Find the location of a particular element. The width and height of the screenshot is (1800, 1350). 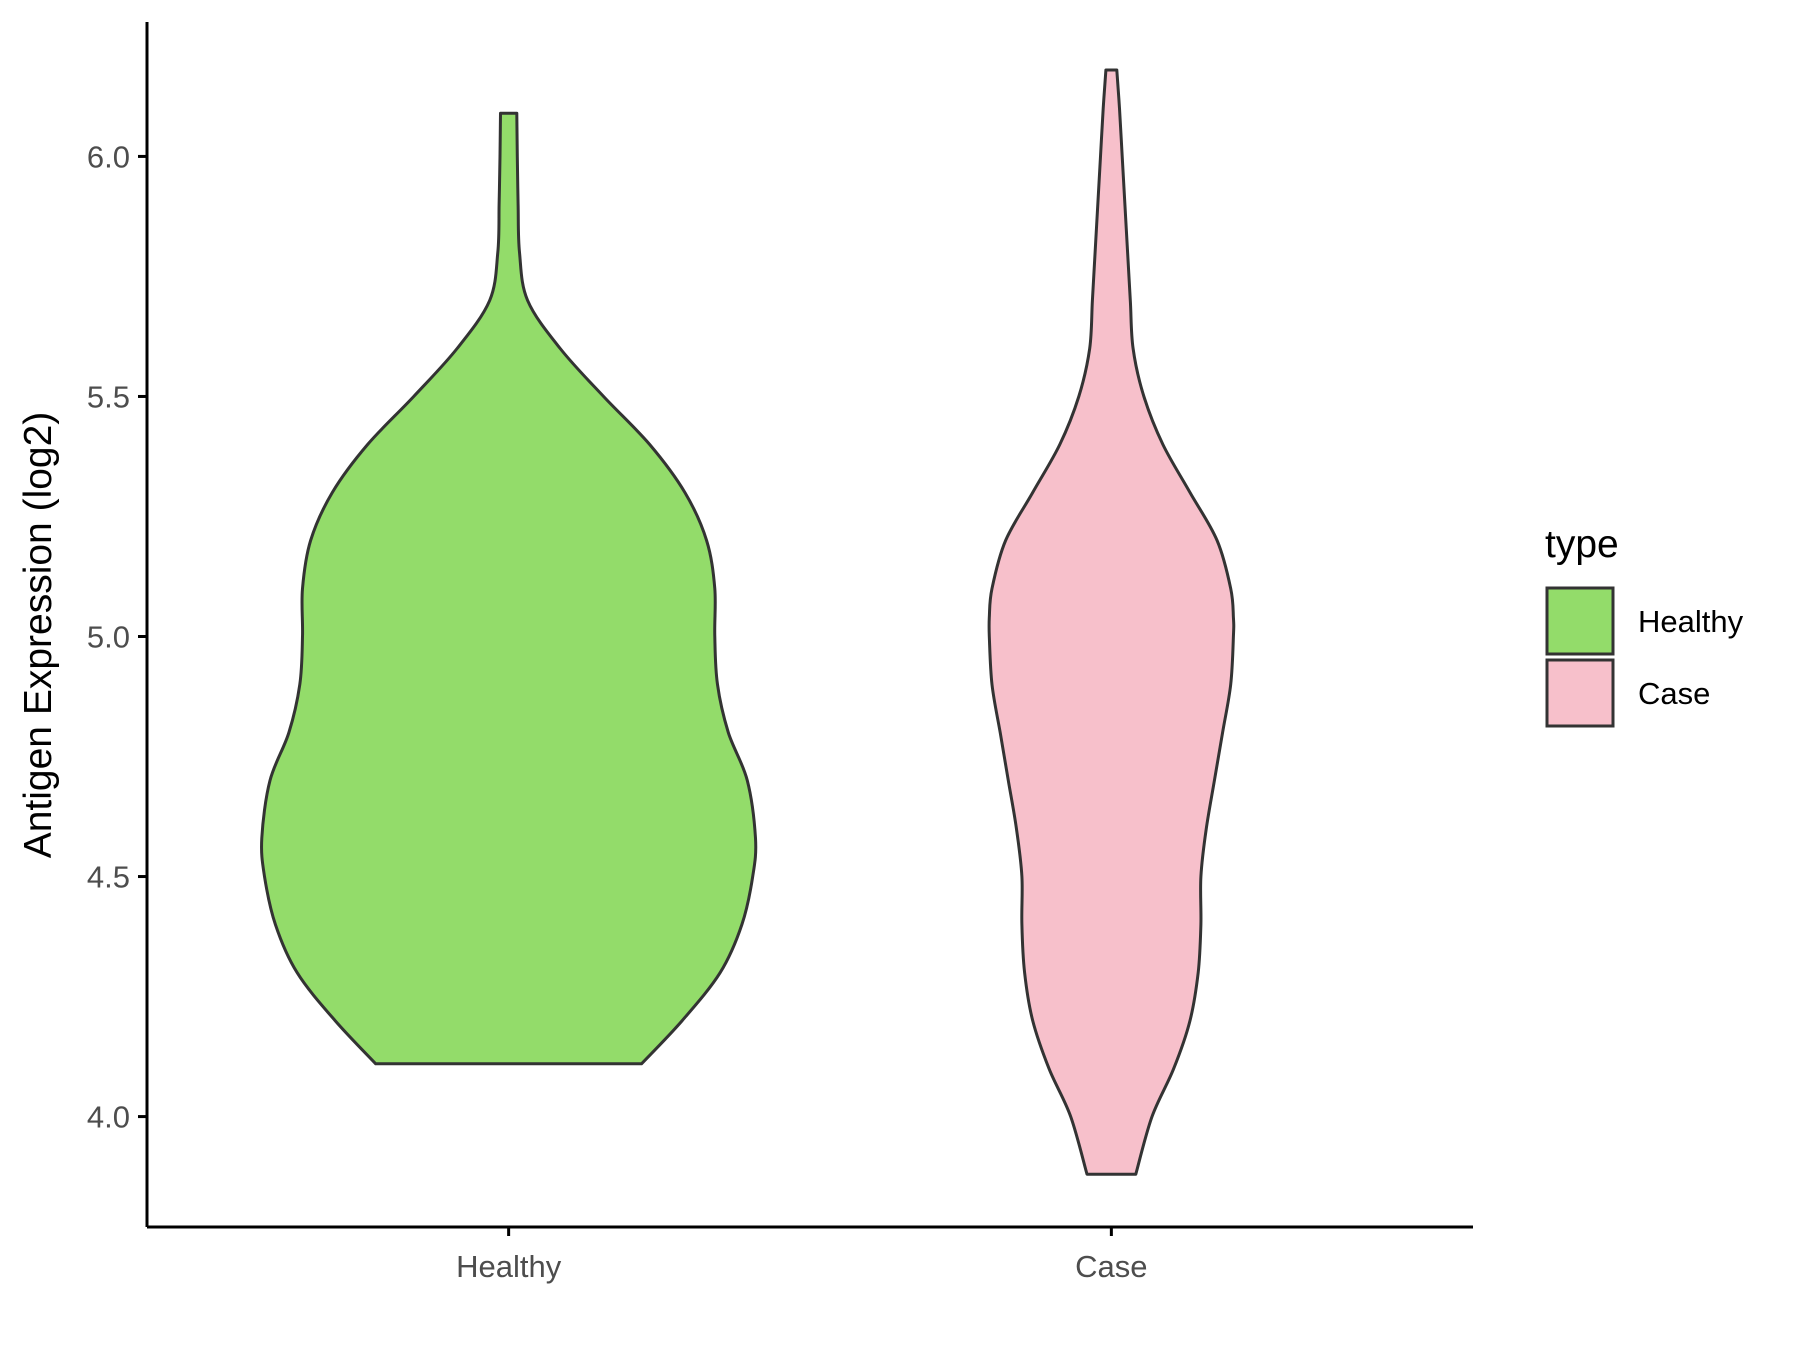

y-tick-label: 5.0 is located at coordinates (108, 637).